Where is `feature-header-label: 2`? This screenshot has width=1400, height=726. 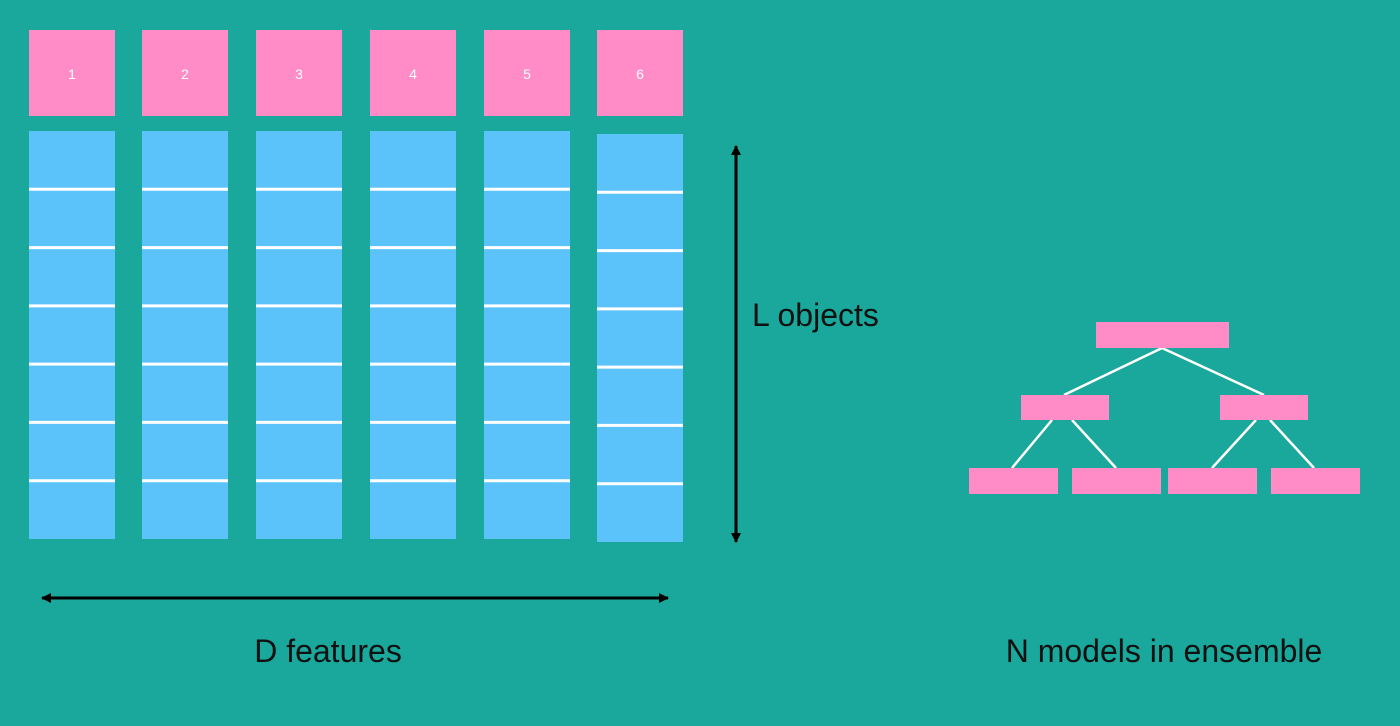
feature-header-label: 2 is located at coordinates (185, 74).